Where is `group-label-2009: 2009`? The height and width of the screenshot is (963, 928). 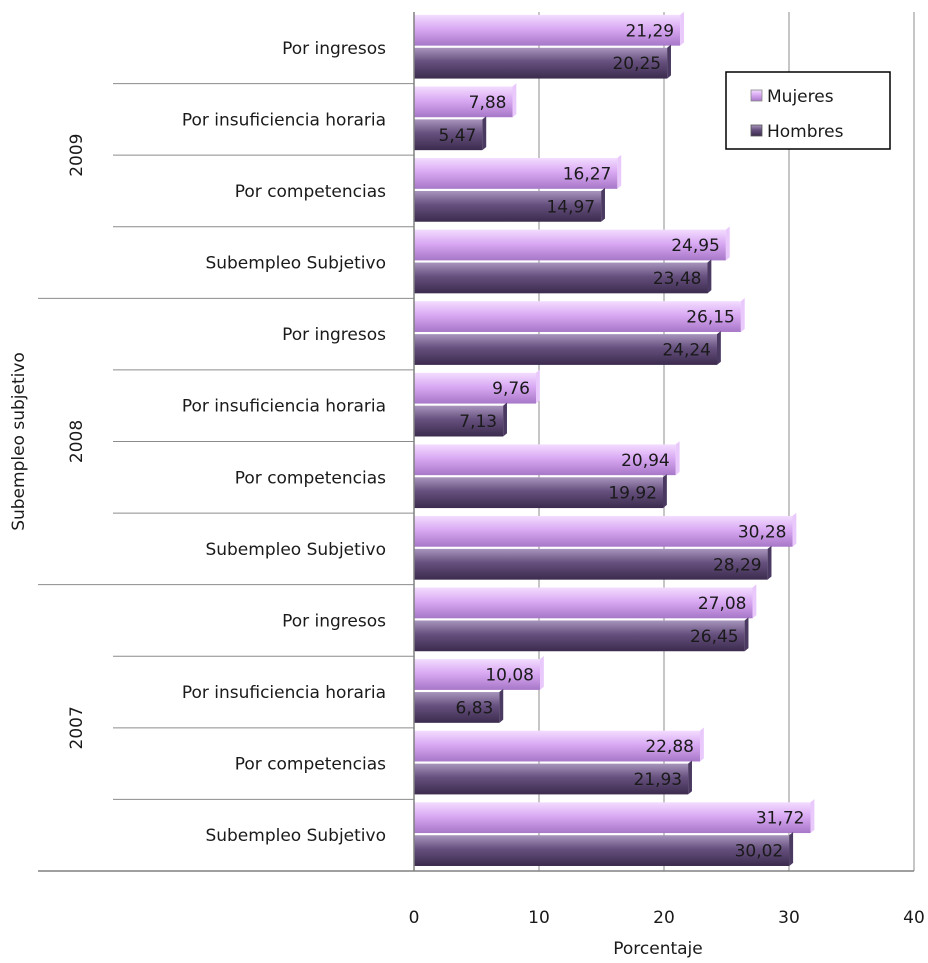 group-label-2009: 2009 is located at coordinates (77, 155).